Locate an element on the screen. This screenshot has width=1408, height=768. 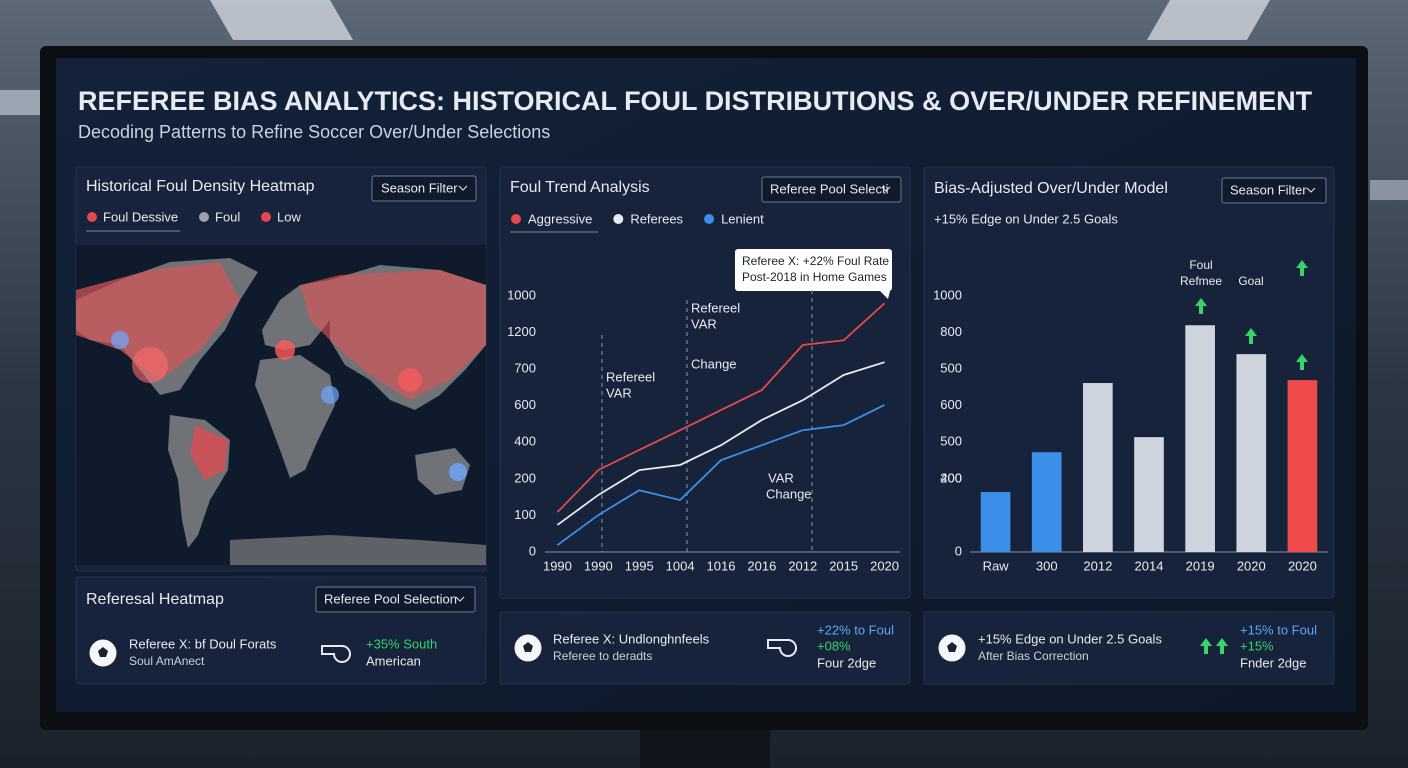
world-map is located at coordinates (281, 405).